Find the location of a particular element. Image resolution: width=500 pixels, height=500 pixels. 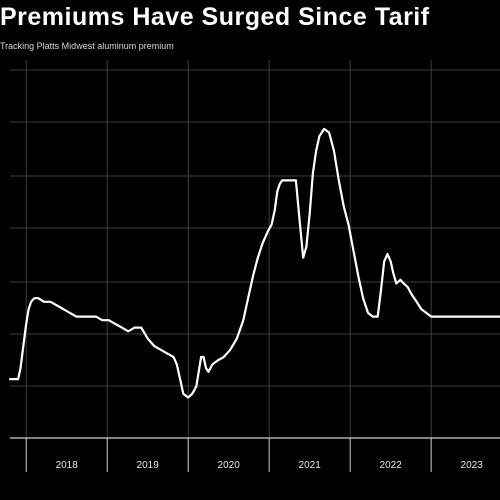

x-tick-label: 2023 is located at coordinates (472, 465).